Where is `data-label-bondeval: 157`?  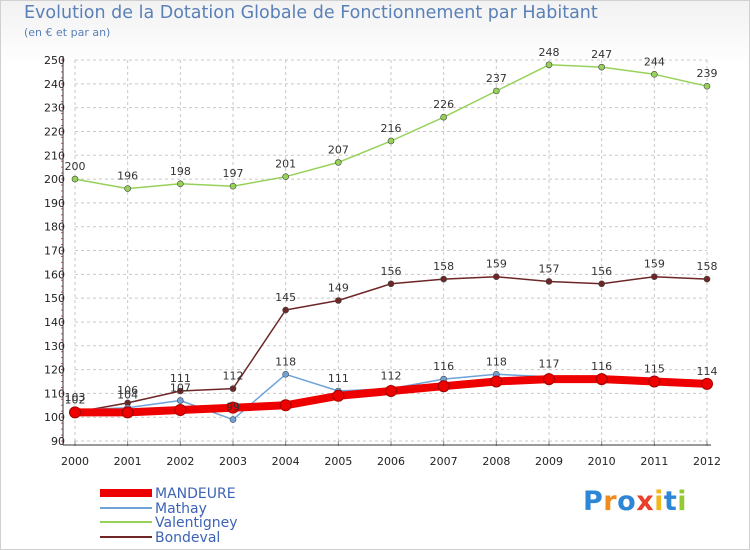
data-label-bondeval: 157 is located at coordinates (549, 268).